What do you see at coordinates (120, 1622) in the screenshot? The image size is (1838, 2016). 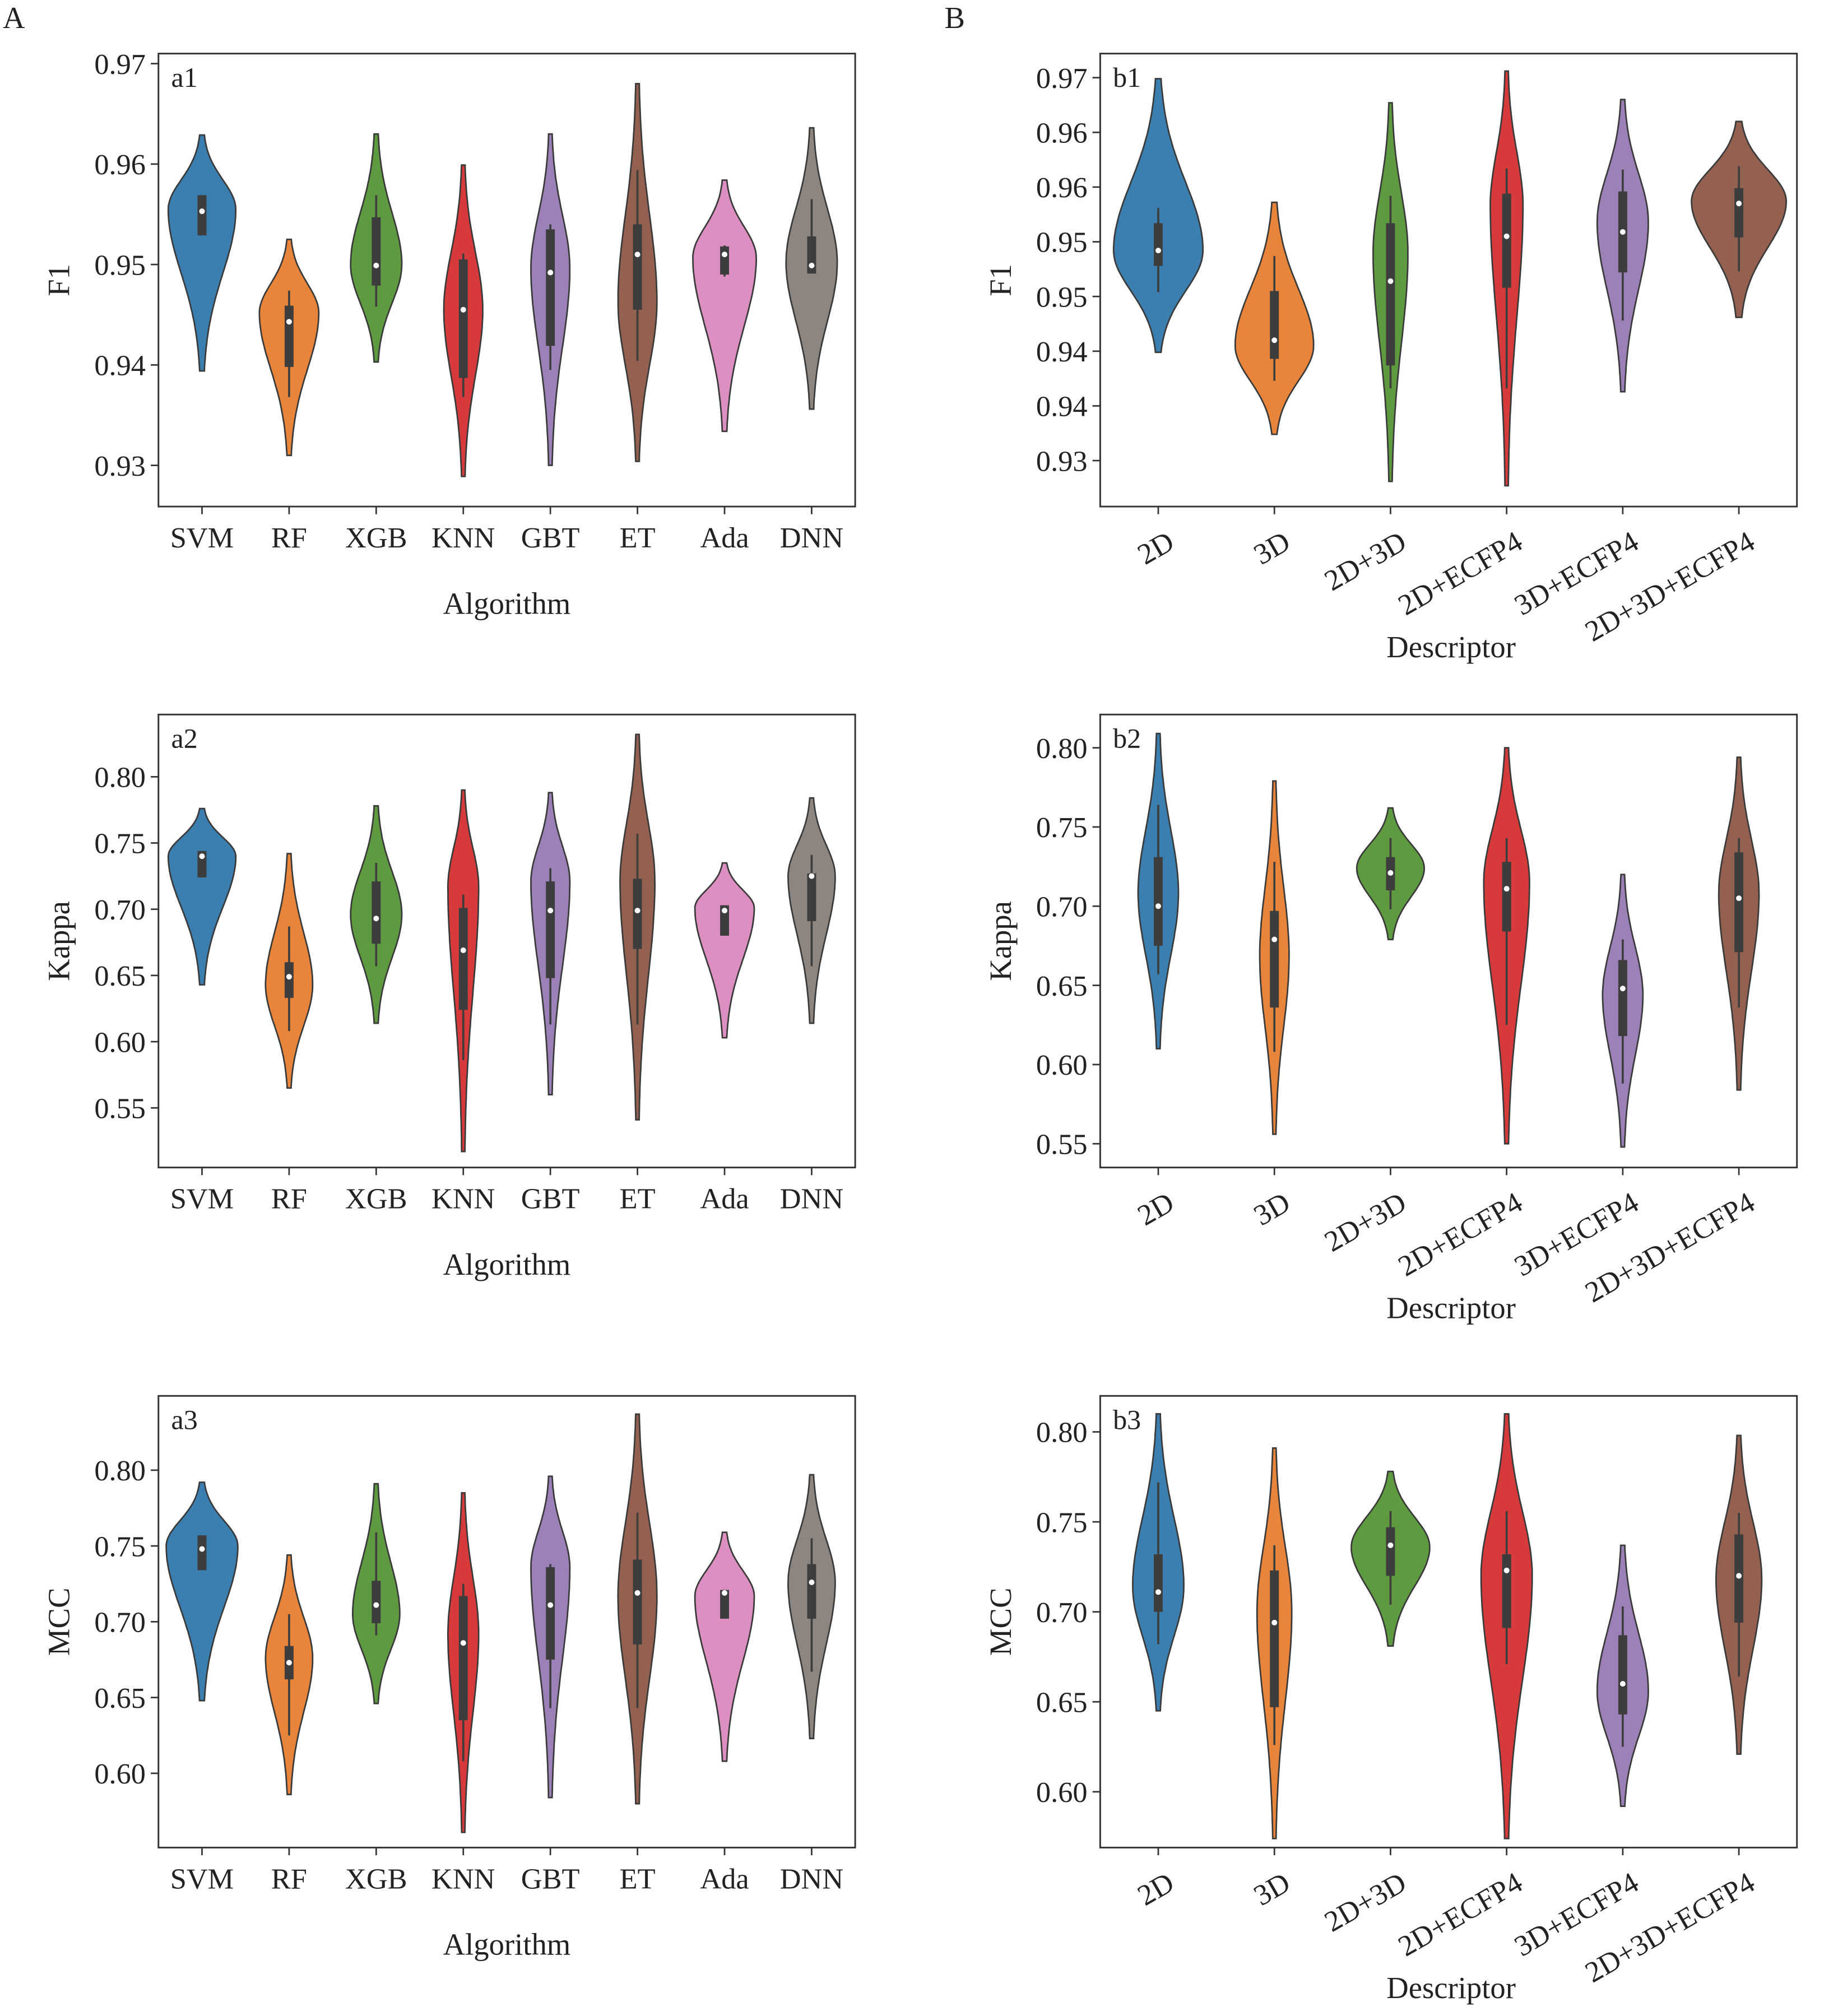 I see `y-tick-label: 0.70` at bounding box center [120, 1622].